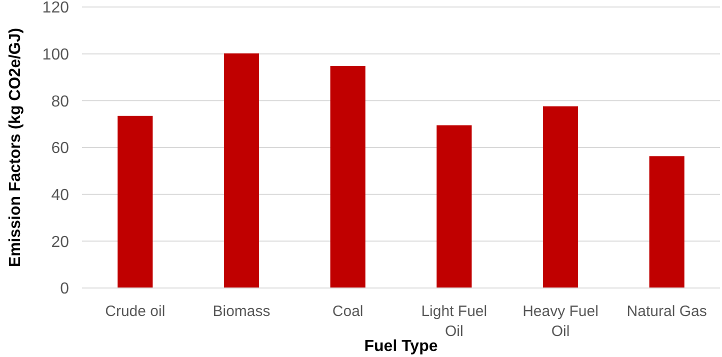 This screenshot has width=722, height=357. What do you see at coordinates (60, 195) in the screenshot?
I see `y-tick-label: 40` at bounding box center [60, 195].